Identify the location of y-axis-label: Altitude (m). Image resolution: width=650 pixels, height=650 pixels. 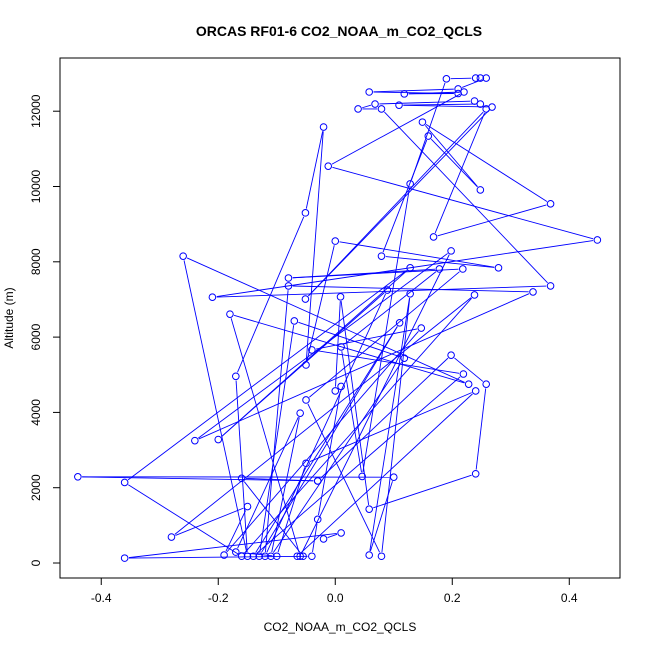
(9, 317).